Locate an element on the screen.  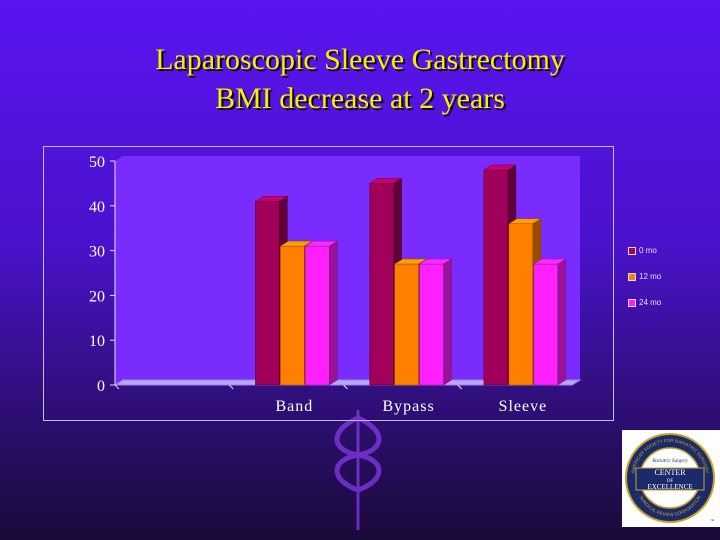
legend-item: 0 mo is located at coordinates (642, 250).